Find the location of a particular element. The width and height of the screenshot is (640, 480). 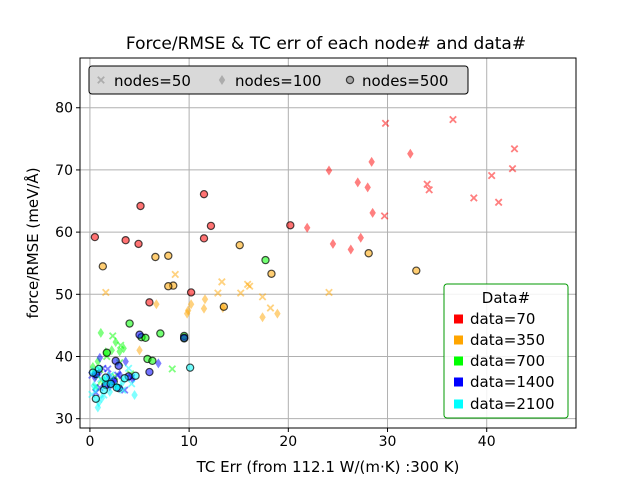

color-legend-swatches is located at coordinates (458, 361).